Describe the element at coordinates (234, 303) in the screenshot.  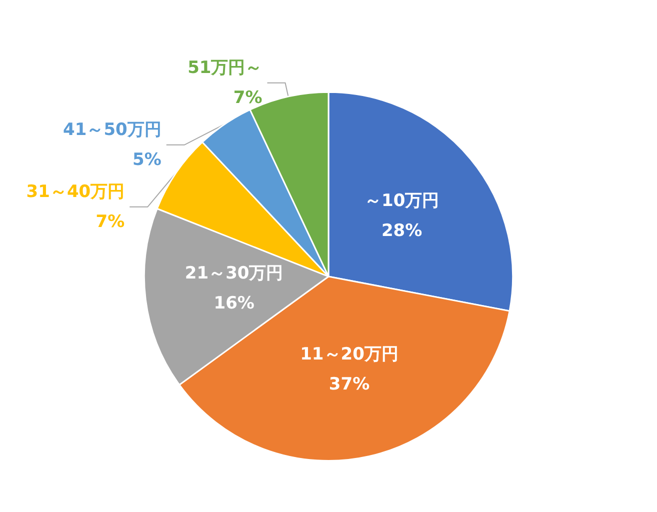
I see `data-label: 16%` at that location.